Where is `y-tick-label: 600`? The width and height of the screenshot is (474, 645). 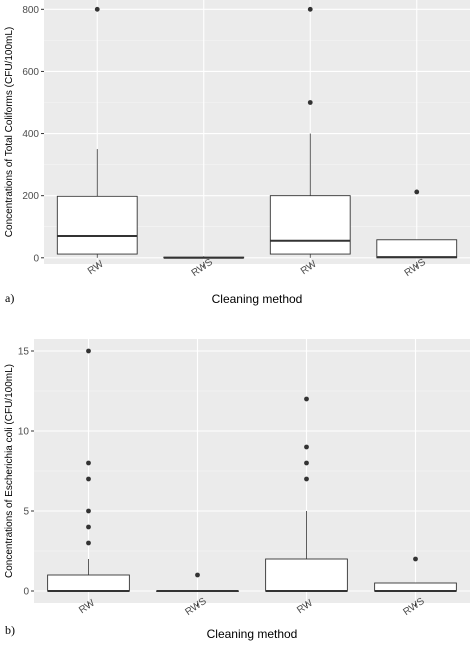 y-tick-label: 600 is located at coordinates (30, 72).